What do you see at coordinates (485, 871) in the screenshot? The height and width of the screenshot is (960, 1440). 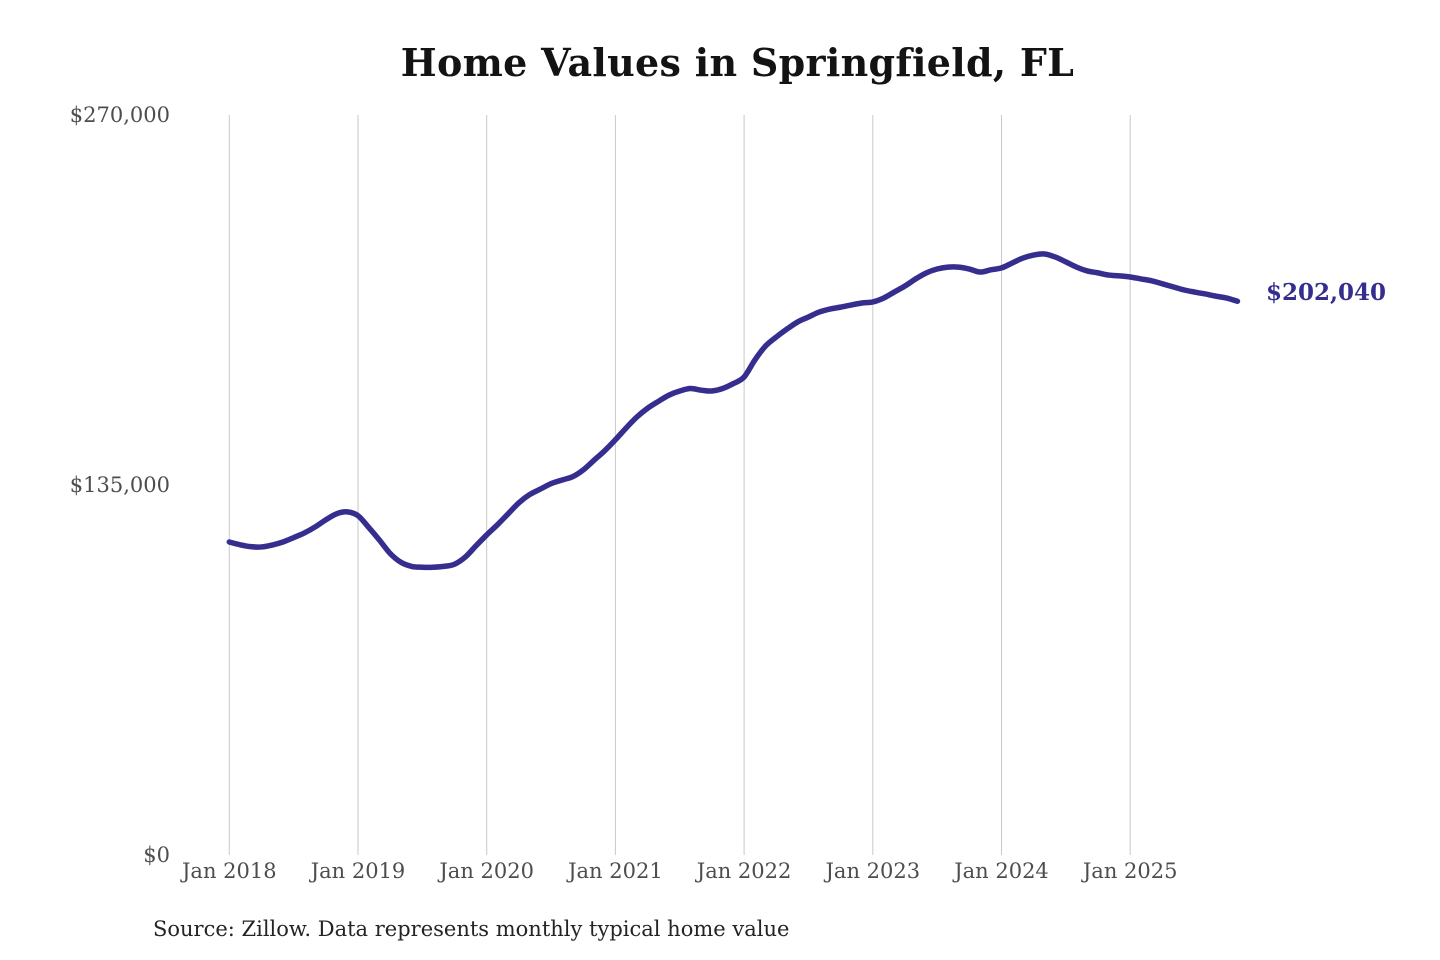 I see `x-tick-label: Jan 2020` at bounding box center [485, 871].